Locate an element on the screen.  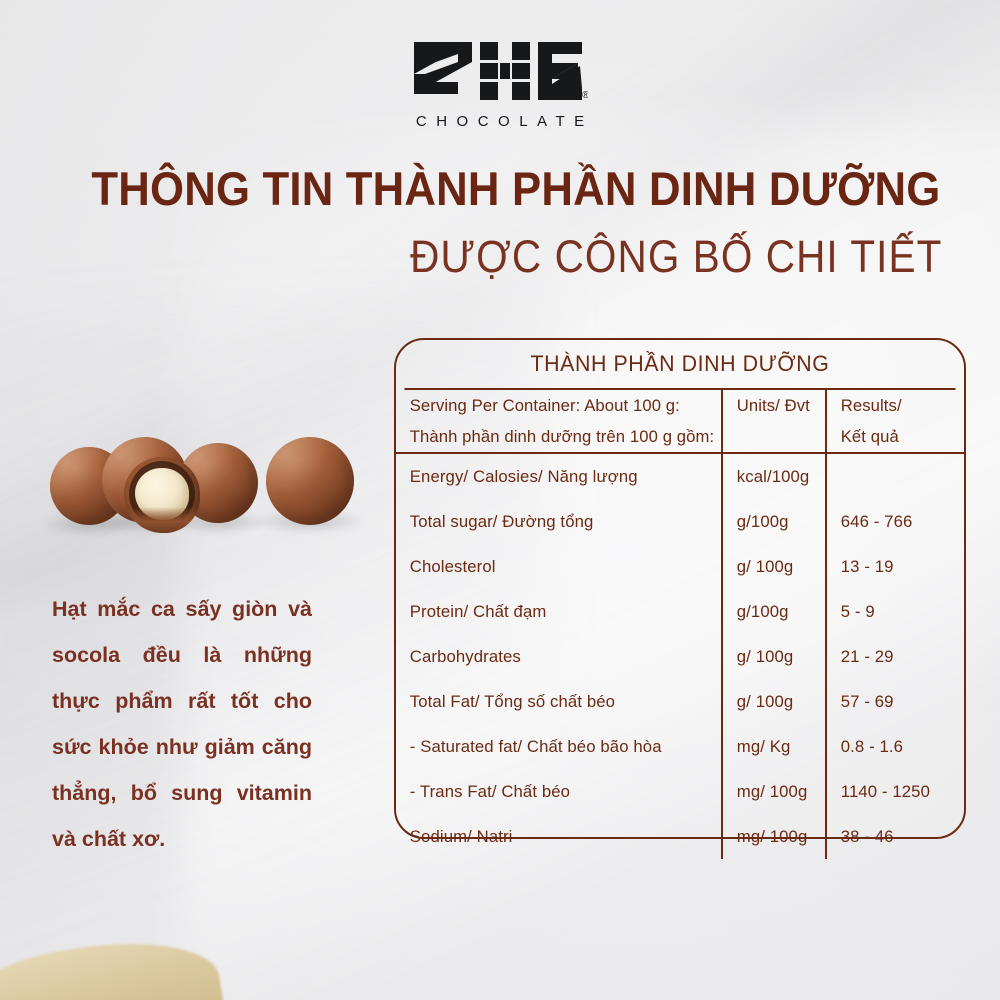
cell-result: 646 - 766 is located at coordinates (893, 521).